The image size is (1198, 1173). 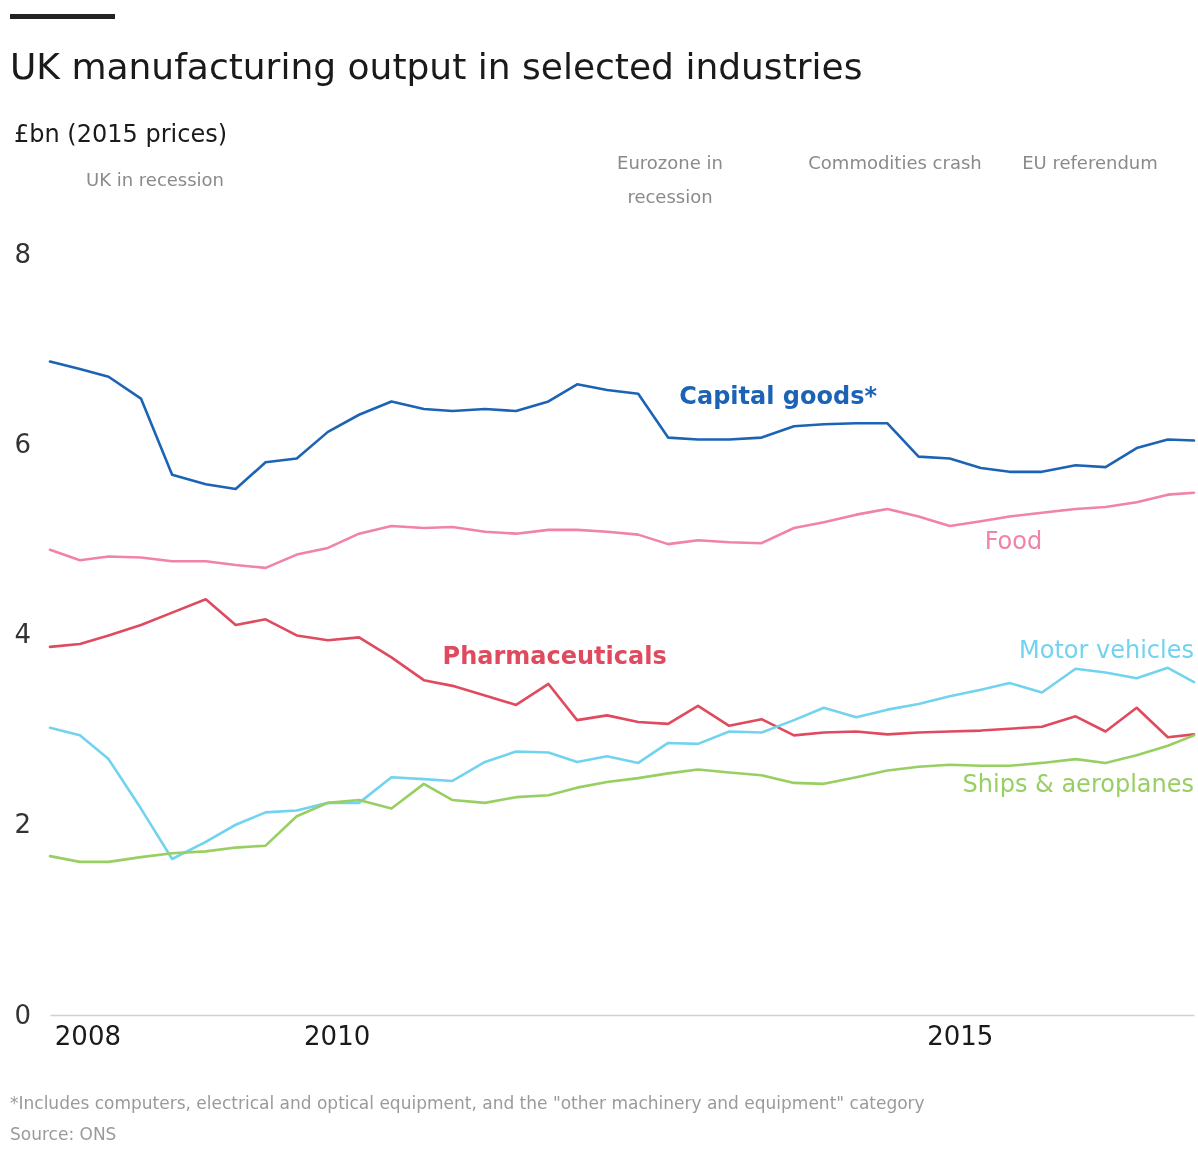 What do you see at coordinates (337, 1035) in the screenshot?
I see `x-tick-label: 2010` at bounding box center [337, 1035].